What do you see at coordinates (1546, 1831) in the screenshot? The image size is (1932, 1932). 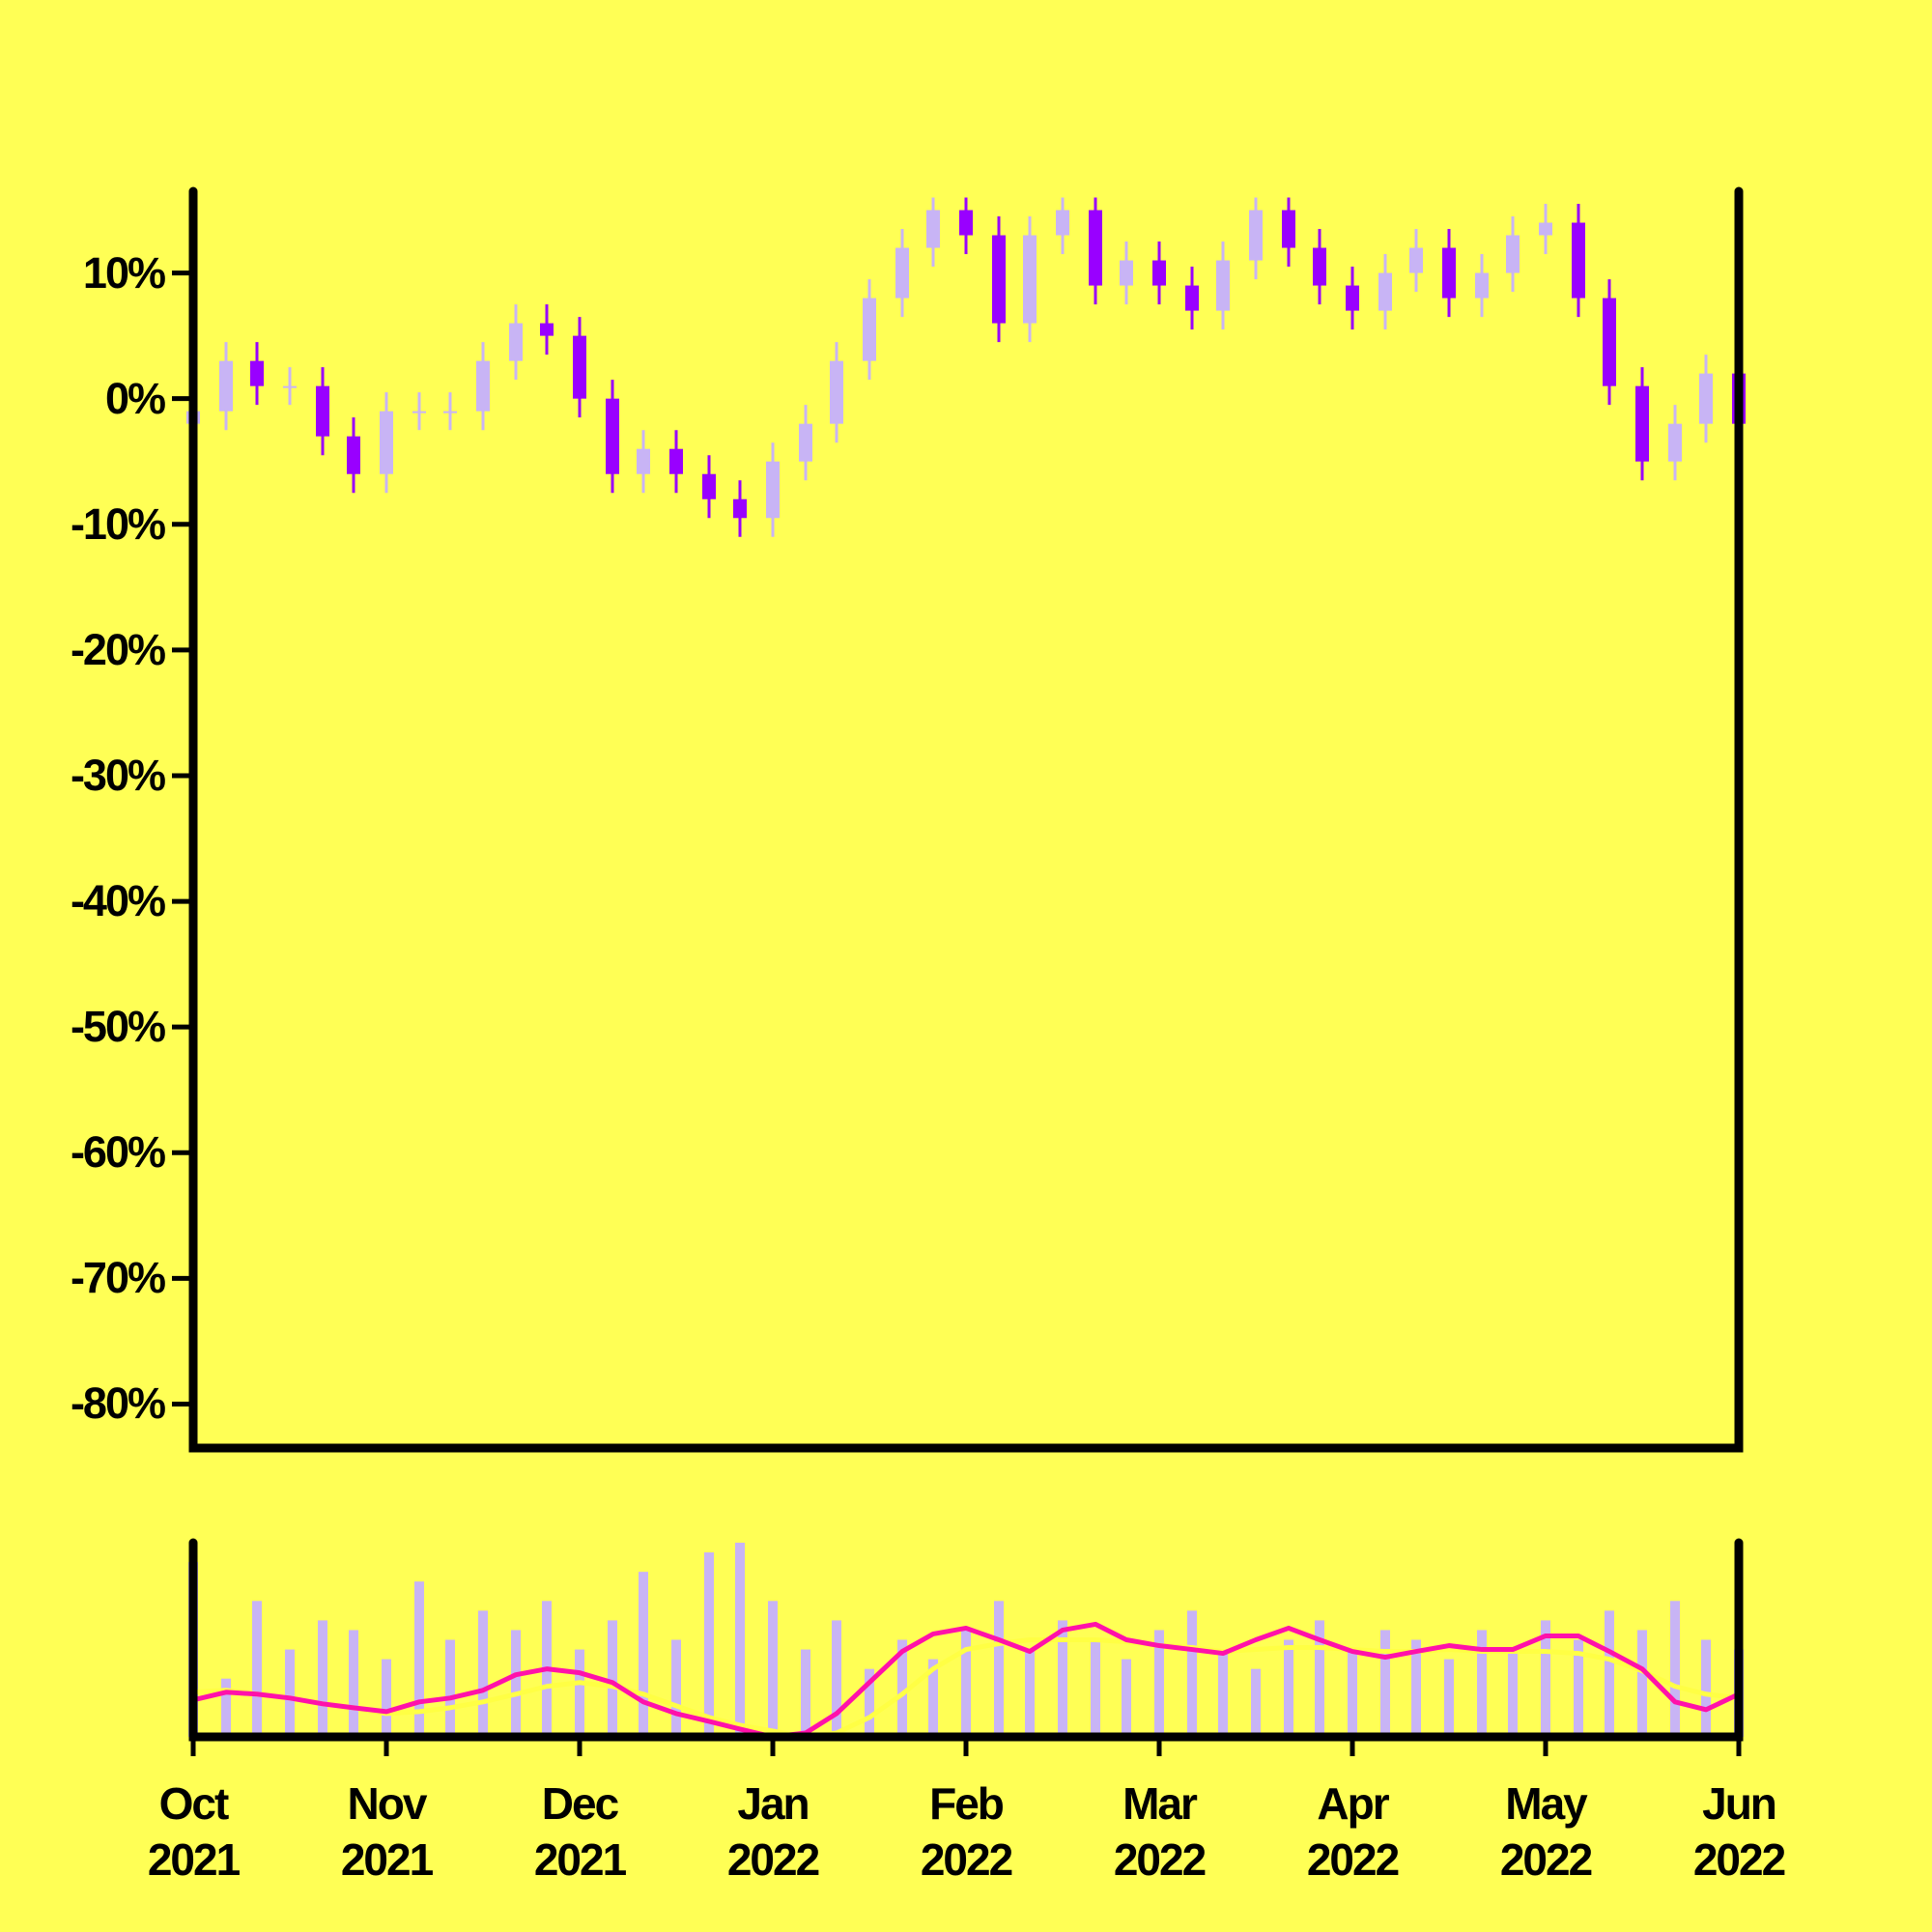 I see `x-tick-label: May 2022` at bounding box center [1546, 1831].